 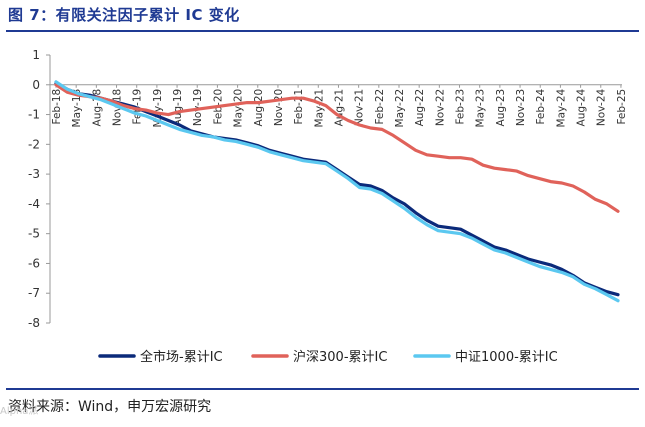 What do you see at coordinates (259, 108) in the screenshot?
I see `x-tick-label: Aug-20` at bounding box center [259, 108].